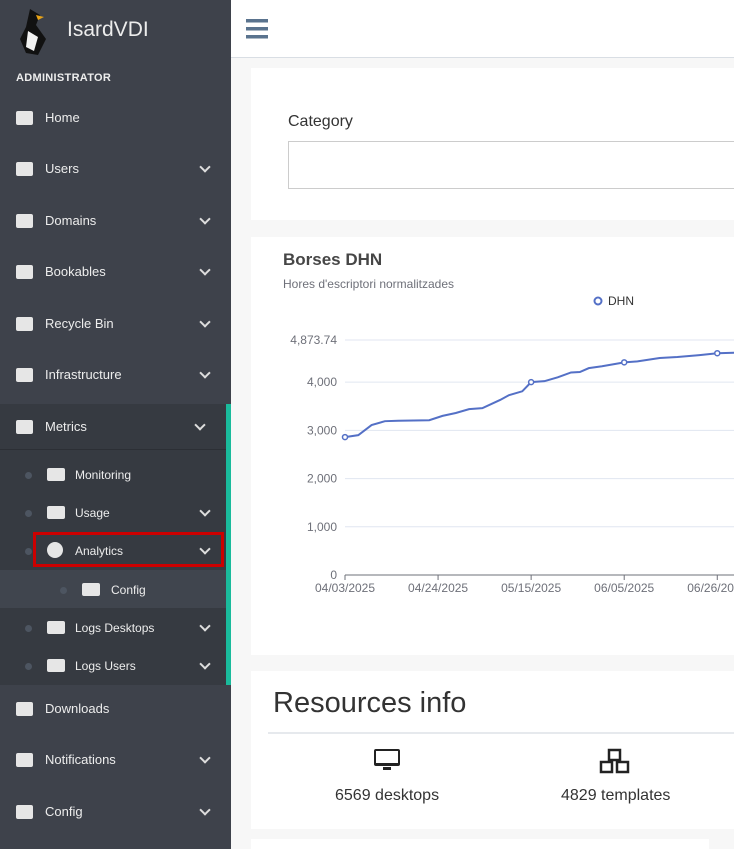 The height and width of the screenshot is (849, 734). I want to click on y-tick-label: 4,000, so click(322, 382).